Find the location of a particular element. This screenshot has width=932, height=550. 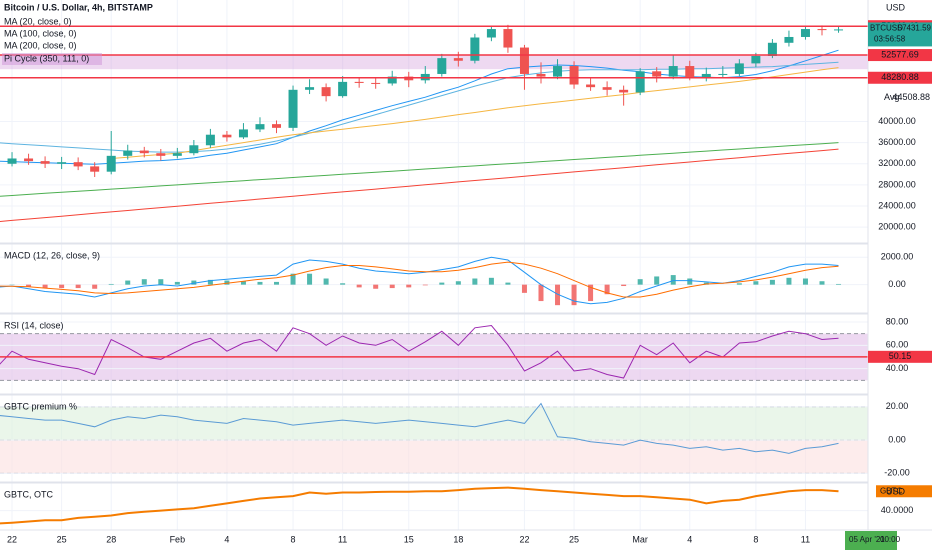

x-tick-label: 28 is located at coordinates (111, 539).